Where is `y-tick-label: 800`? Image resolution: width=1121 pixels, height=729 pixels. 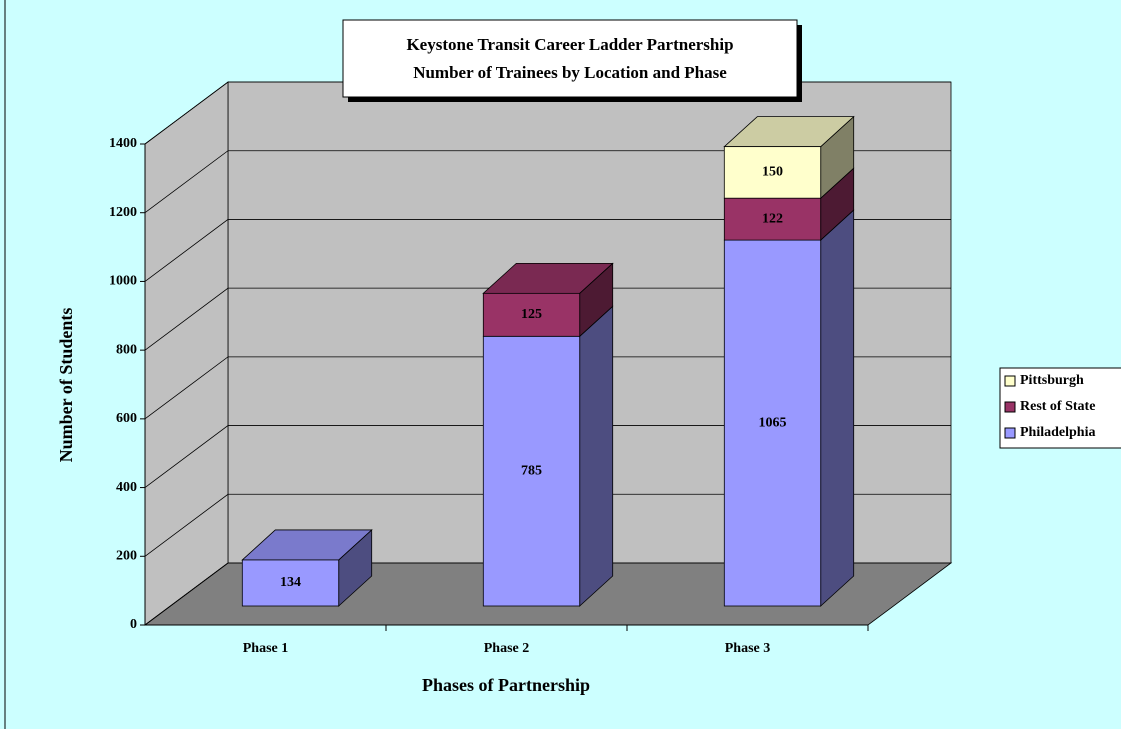
y-tick-label: 800 is located at coordinates (126, 349).